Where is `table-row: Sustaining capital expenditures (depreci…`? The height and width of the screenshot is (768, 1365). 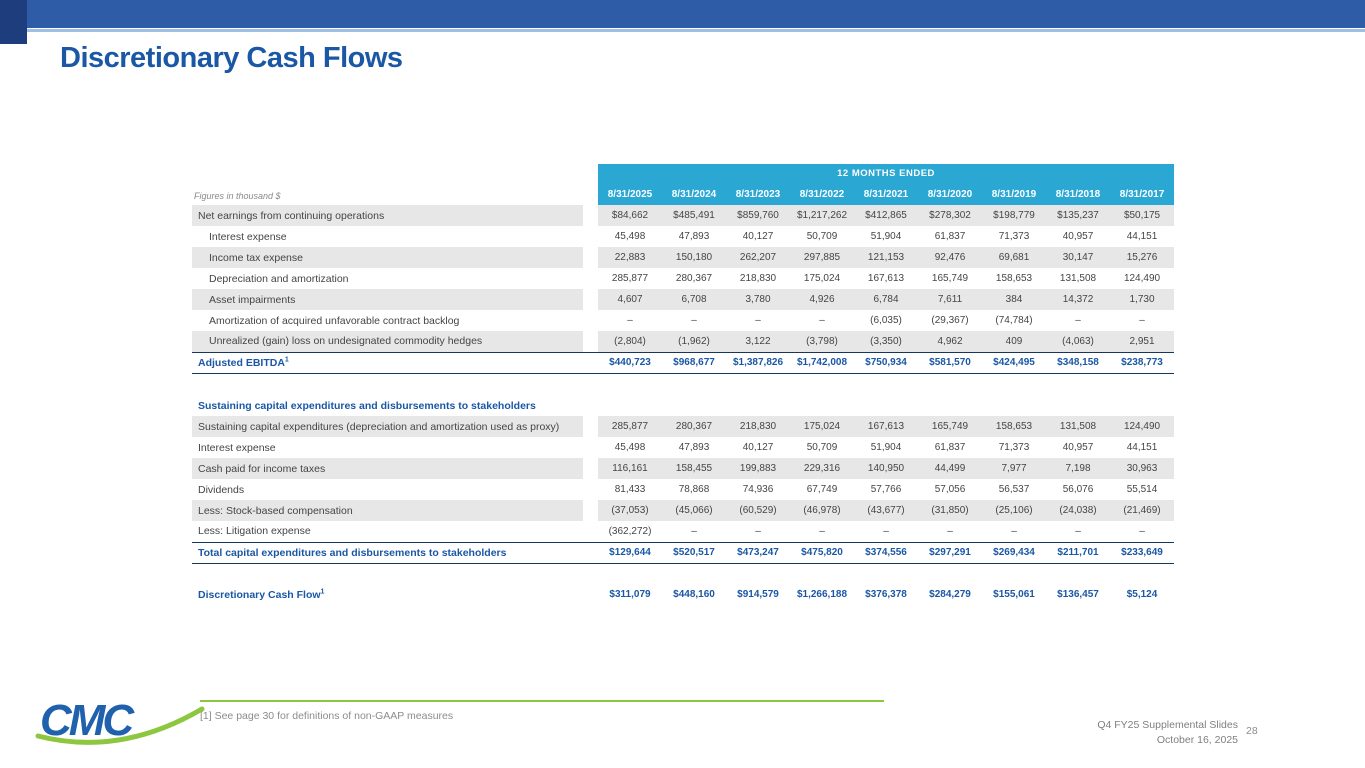 table-row: Sustaining capital expenditures (depreci… is located at coordinates (683, 426).